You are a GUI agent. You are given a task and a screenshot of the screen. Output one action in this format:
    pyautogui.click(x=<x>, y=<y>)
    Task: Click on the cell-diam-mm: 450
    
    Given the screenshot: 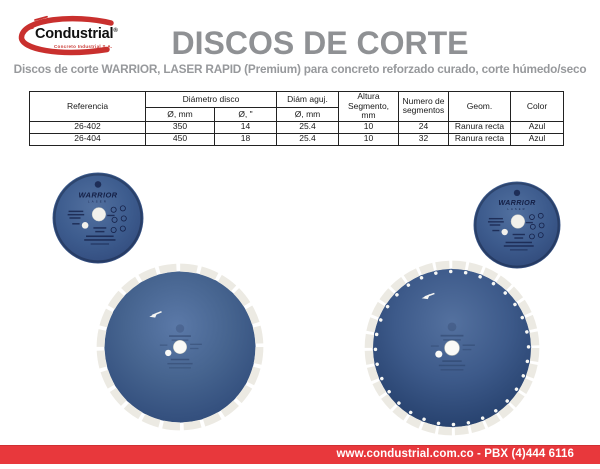 What is the action you would take?
    pyautogui.click(x=180, y=139)
    